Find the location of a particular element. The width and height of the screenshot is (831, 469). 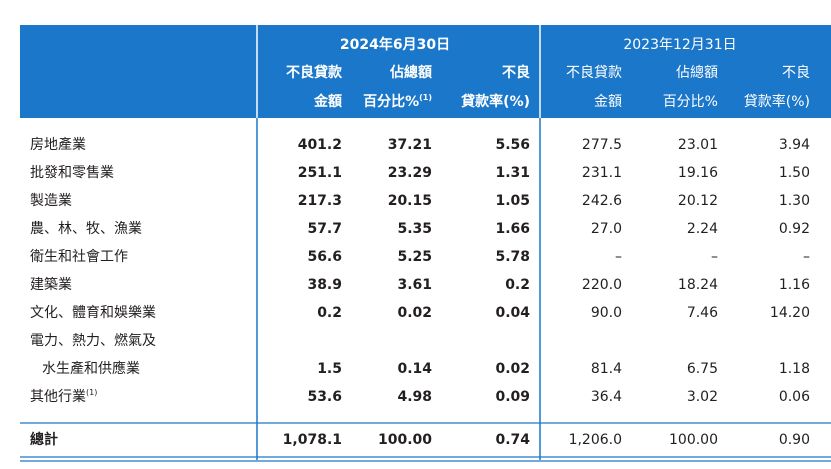

cell: 3.94 is located at coordinates (794, 145).